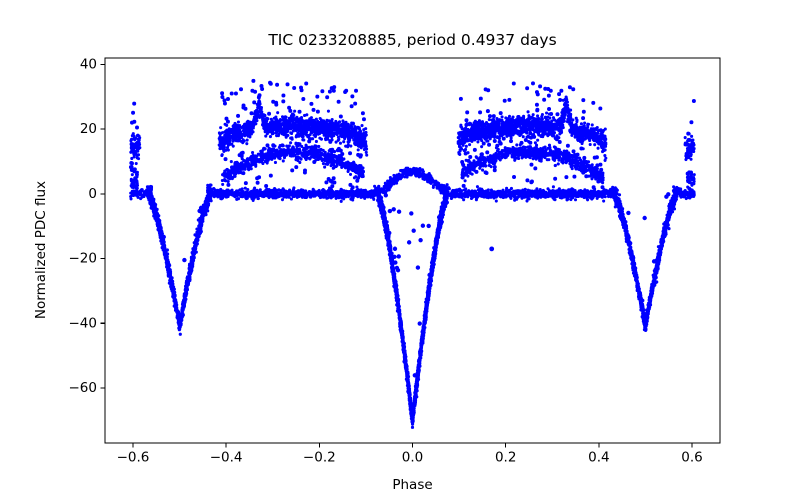 The width and height of the screenshot is (800, 500). What do you see at coordinates (88, 64) in the screenshot?
I see `y-tick-label: 40` at bounding box center [88, 64].